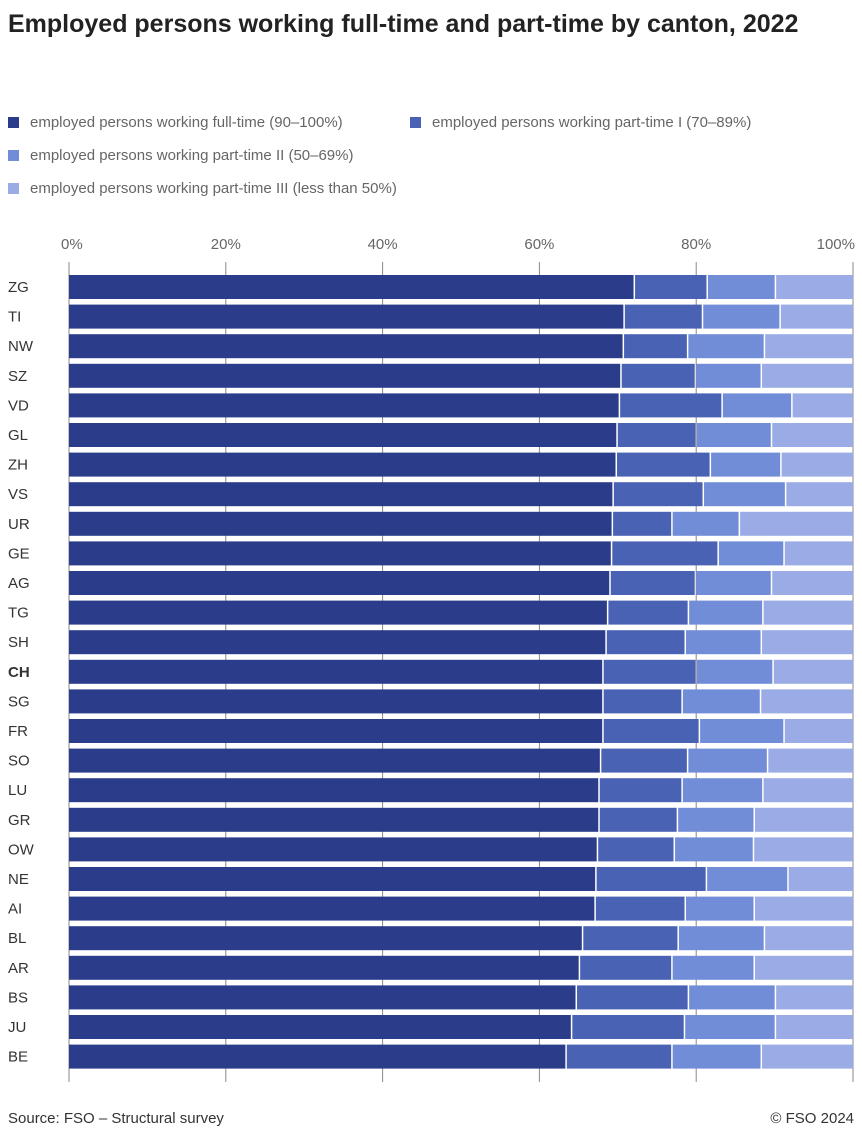 This screenshot has height=1138, width=862. What do you see at coordinates (72, 244) in the screenshot?
I see `x-tick-label: 0%` at bounding box center [72, 244].